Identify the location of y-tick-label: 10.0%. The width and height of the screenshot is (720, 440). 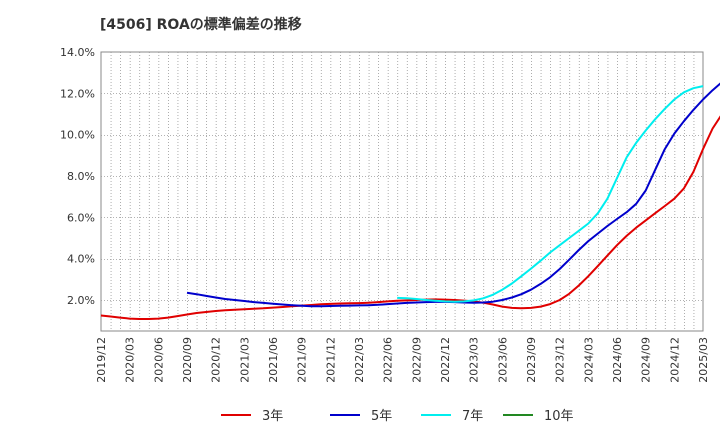
(77, 135).